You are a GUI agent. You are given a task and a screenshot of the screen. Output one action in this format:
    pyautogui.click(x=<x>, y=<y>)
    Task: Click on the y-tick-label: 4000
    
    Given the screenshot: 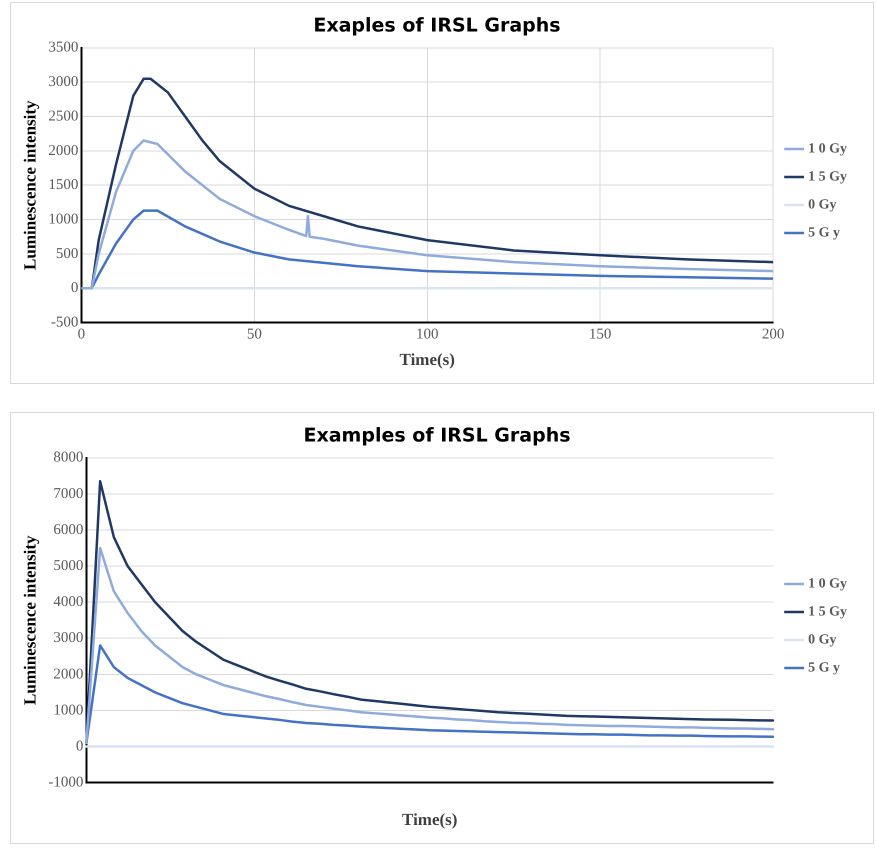 What is the action you would take?
    pyautogui.click(x=68, y=602)
    